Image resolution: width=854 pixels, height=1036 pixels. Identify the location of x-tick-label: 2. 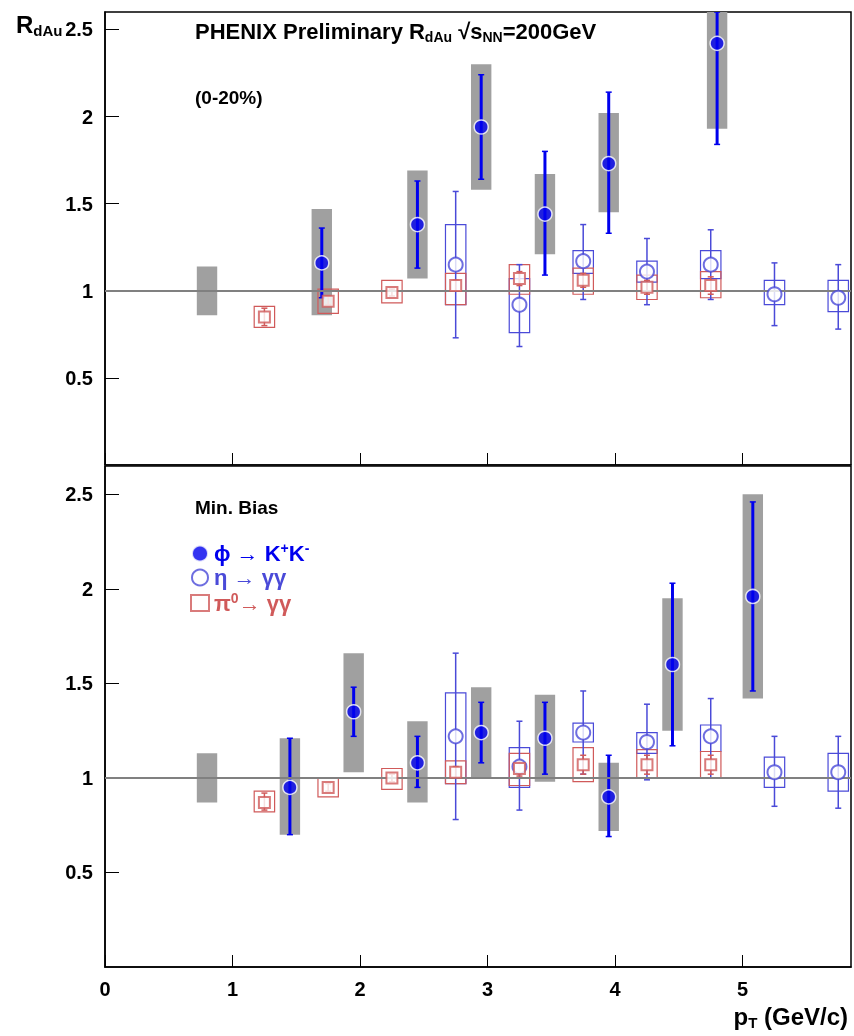
(360, 989).